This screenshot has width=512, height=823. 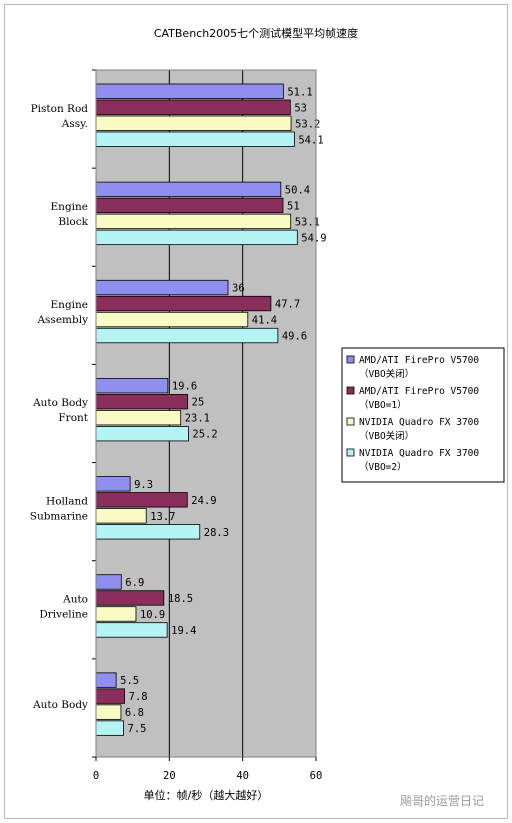 What do you see at coordinates (67, 501) in the screenshot?
I see `category-label-4-0: Holland` at bounding box center [67, 501].